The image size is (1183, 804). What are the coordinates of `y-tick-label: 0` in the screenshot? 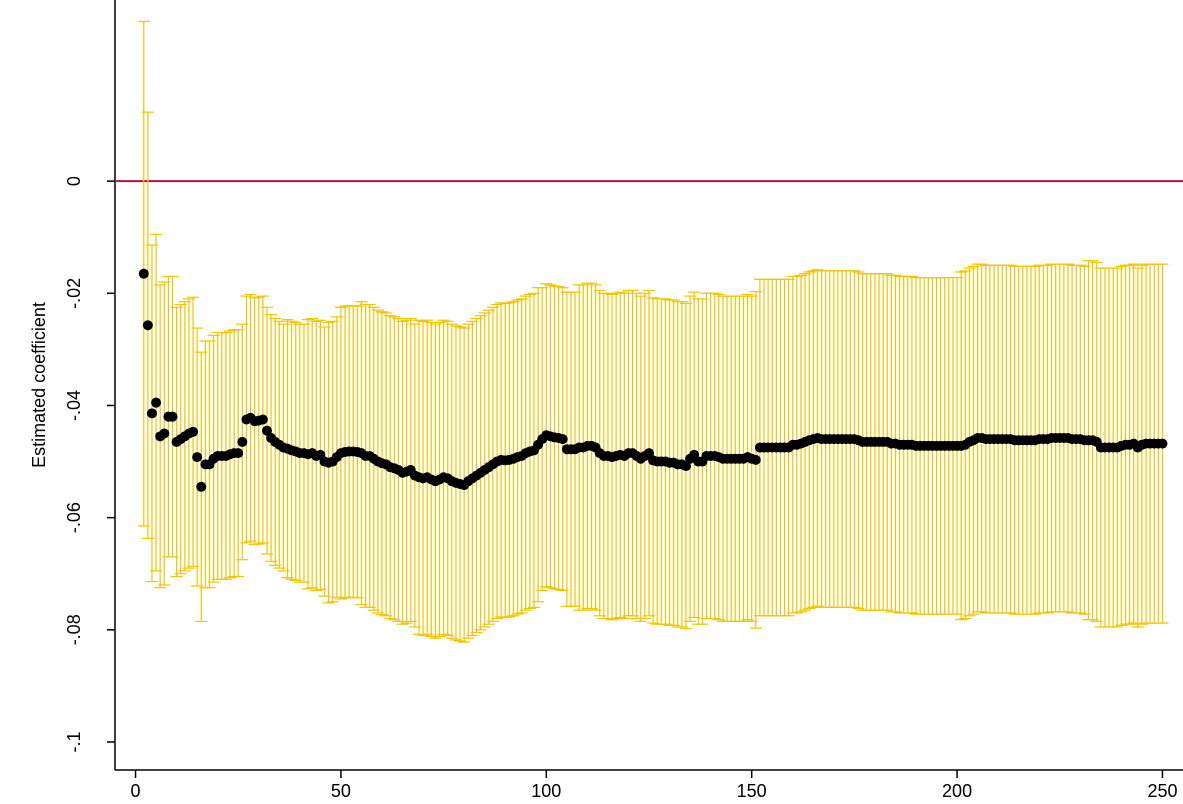 It's located at (74, 181).